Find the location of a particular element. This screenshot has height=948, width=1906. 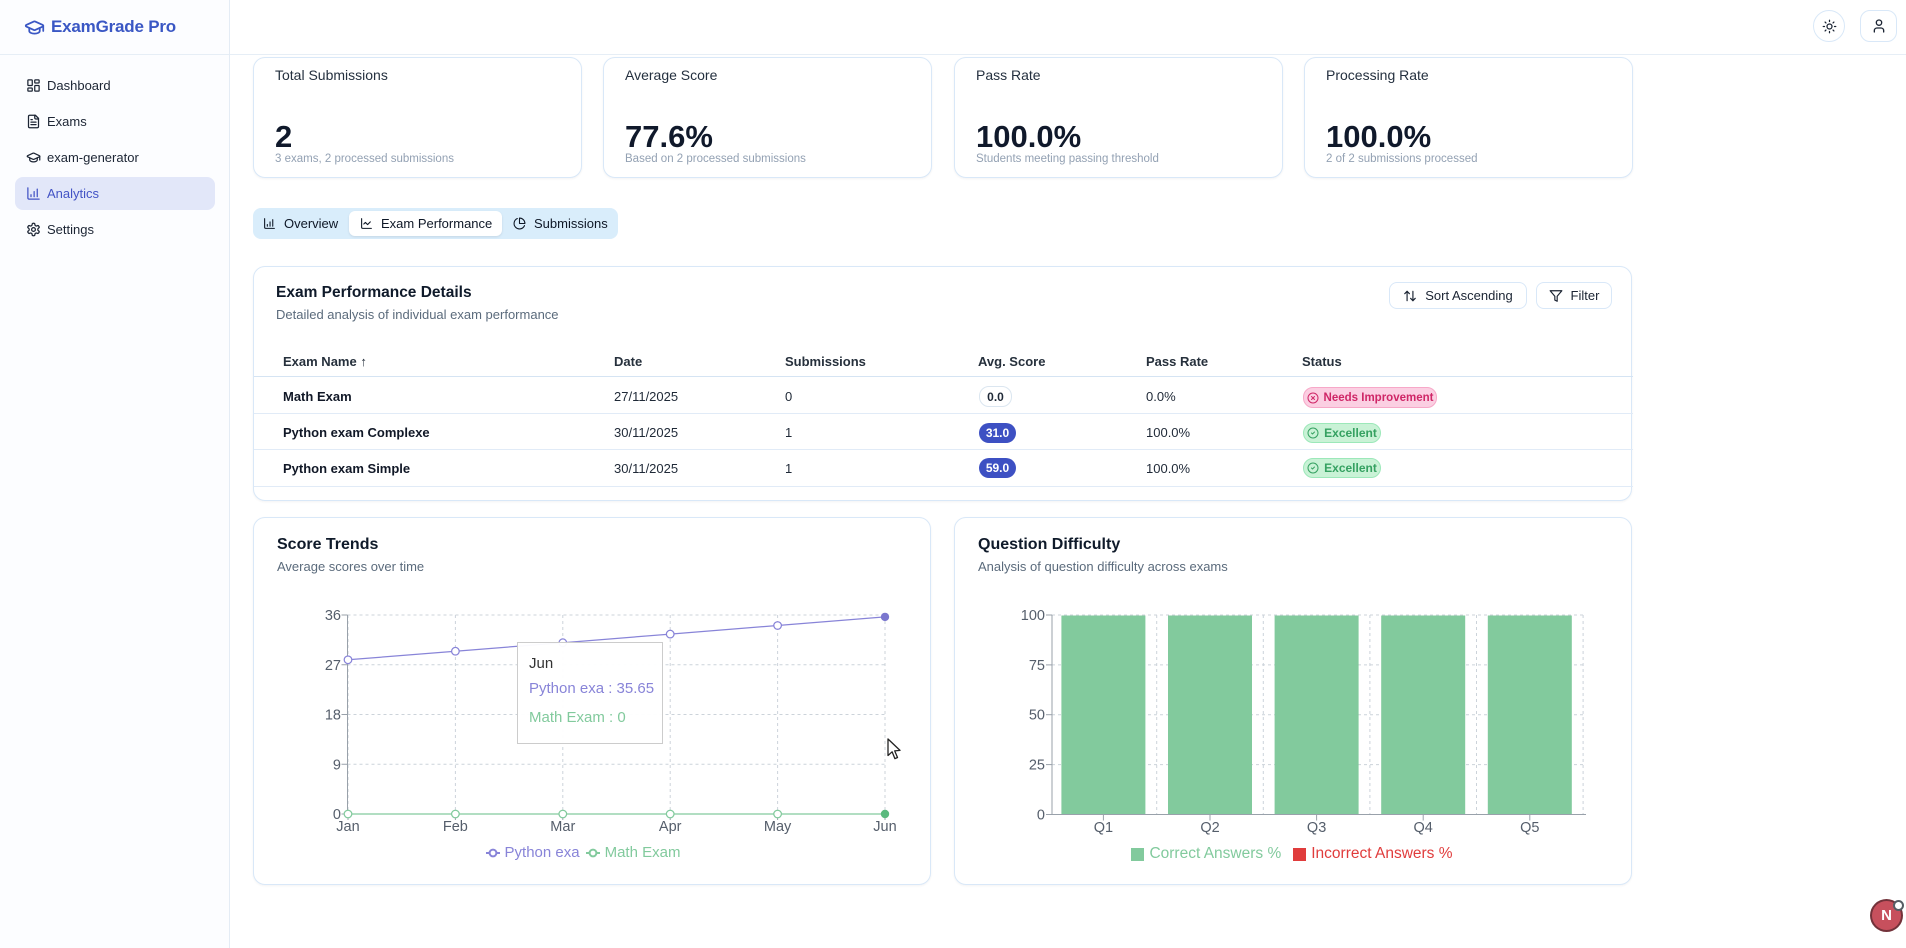

svg-text: 50 is located at coordinates (1037, 716).